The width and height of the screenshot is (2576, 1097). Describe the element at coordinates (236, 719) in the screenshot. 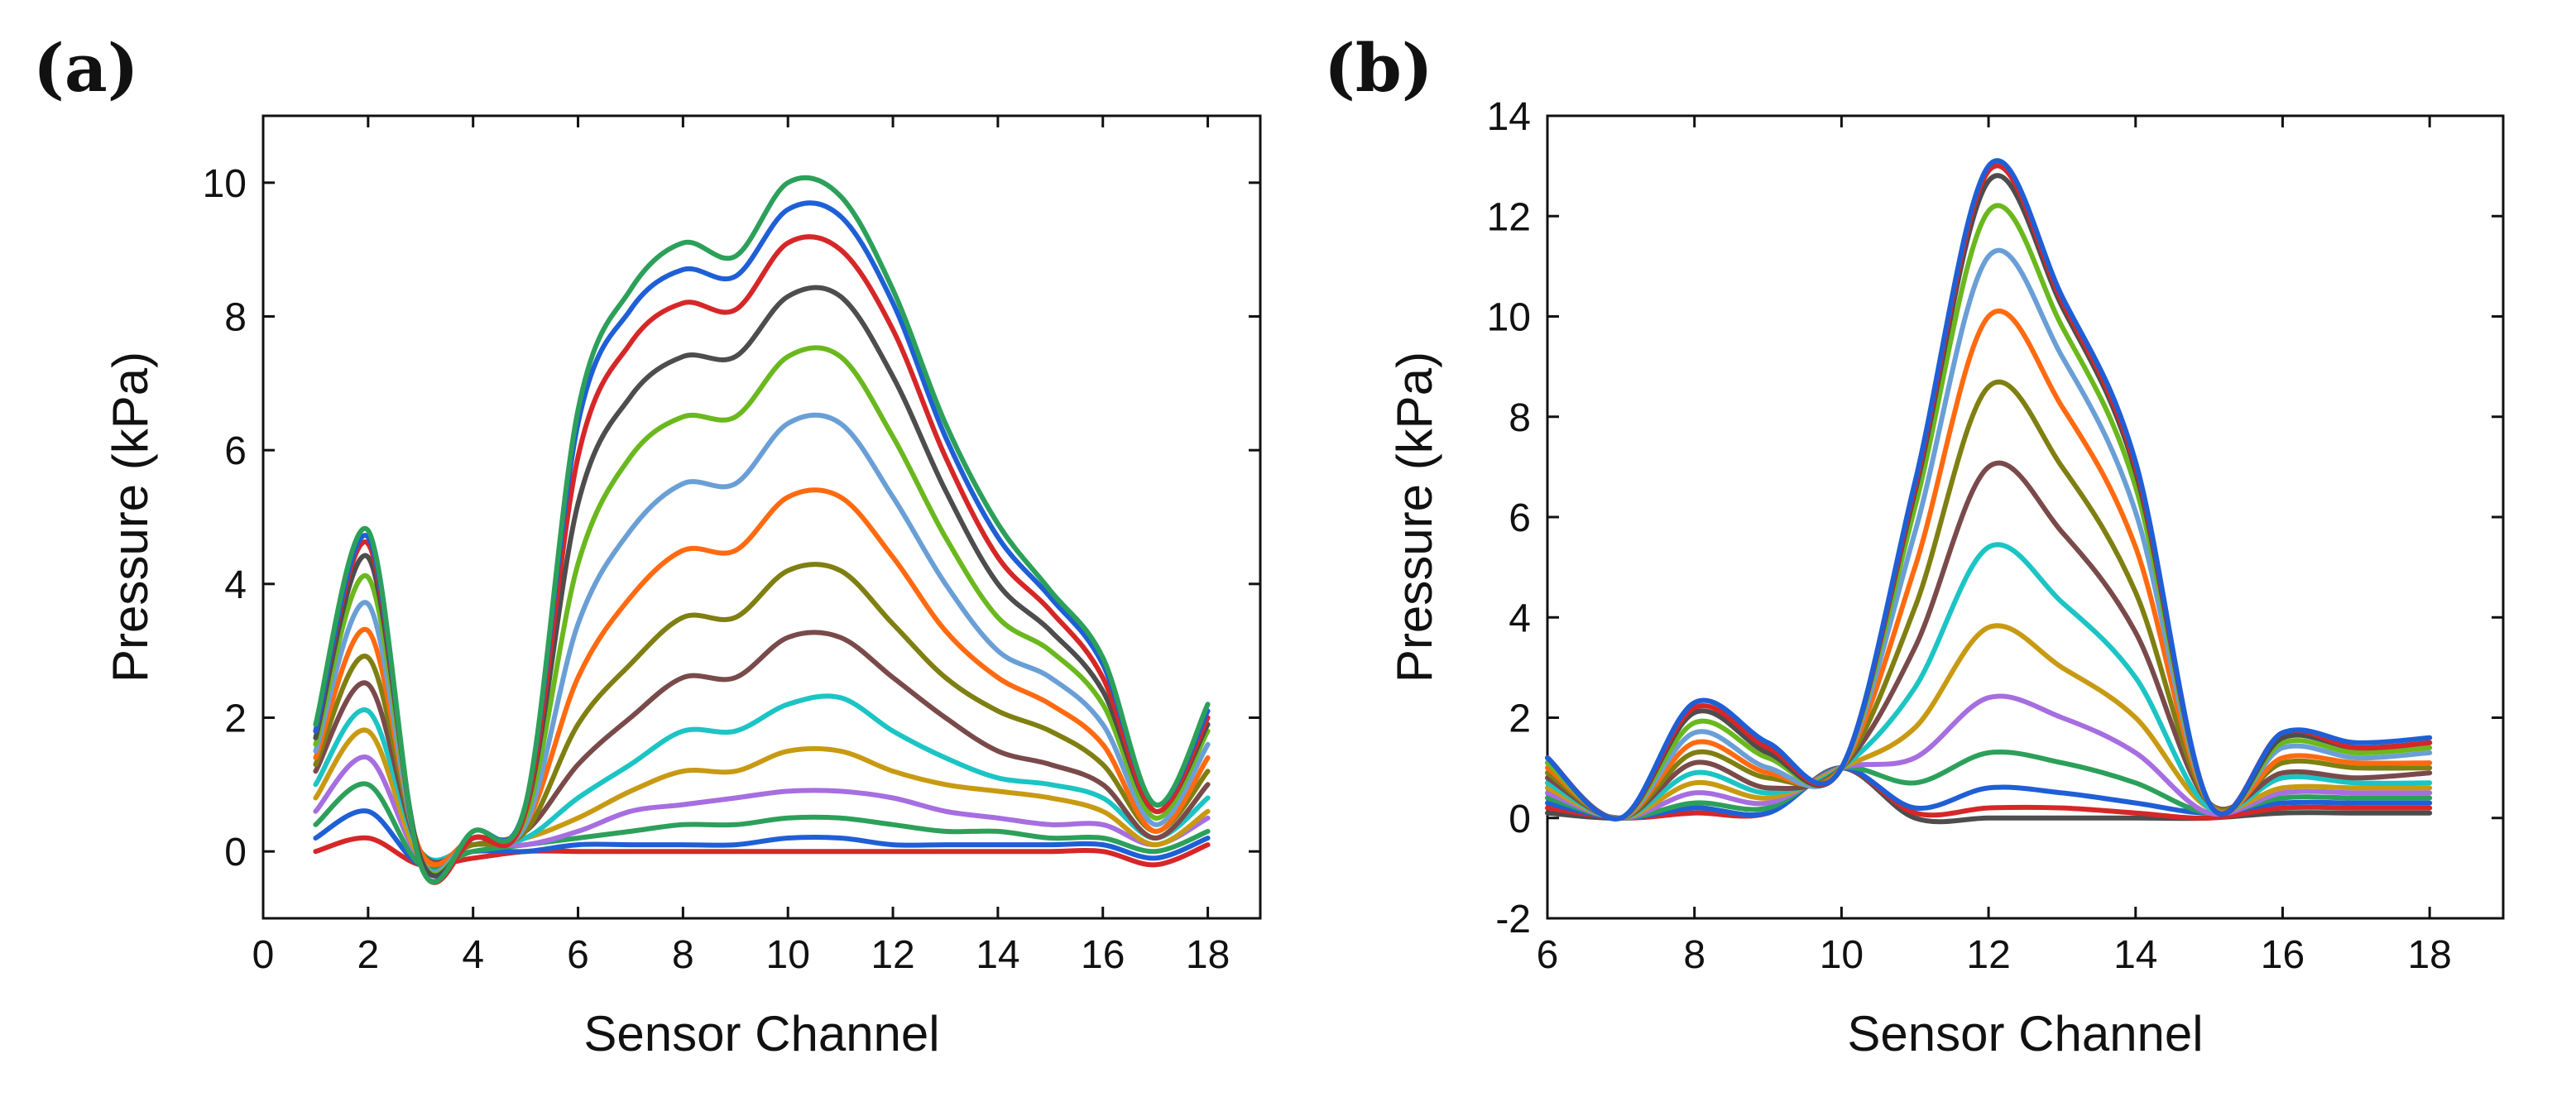

I see `y-tick-label-a: 2` at that location.